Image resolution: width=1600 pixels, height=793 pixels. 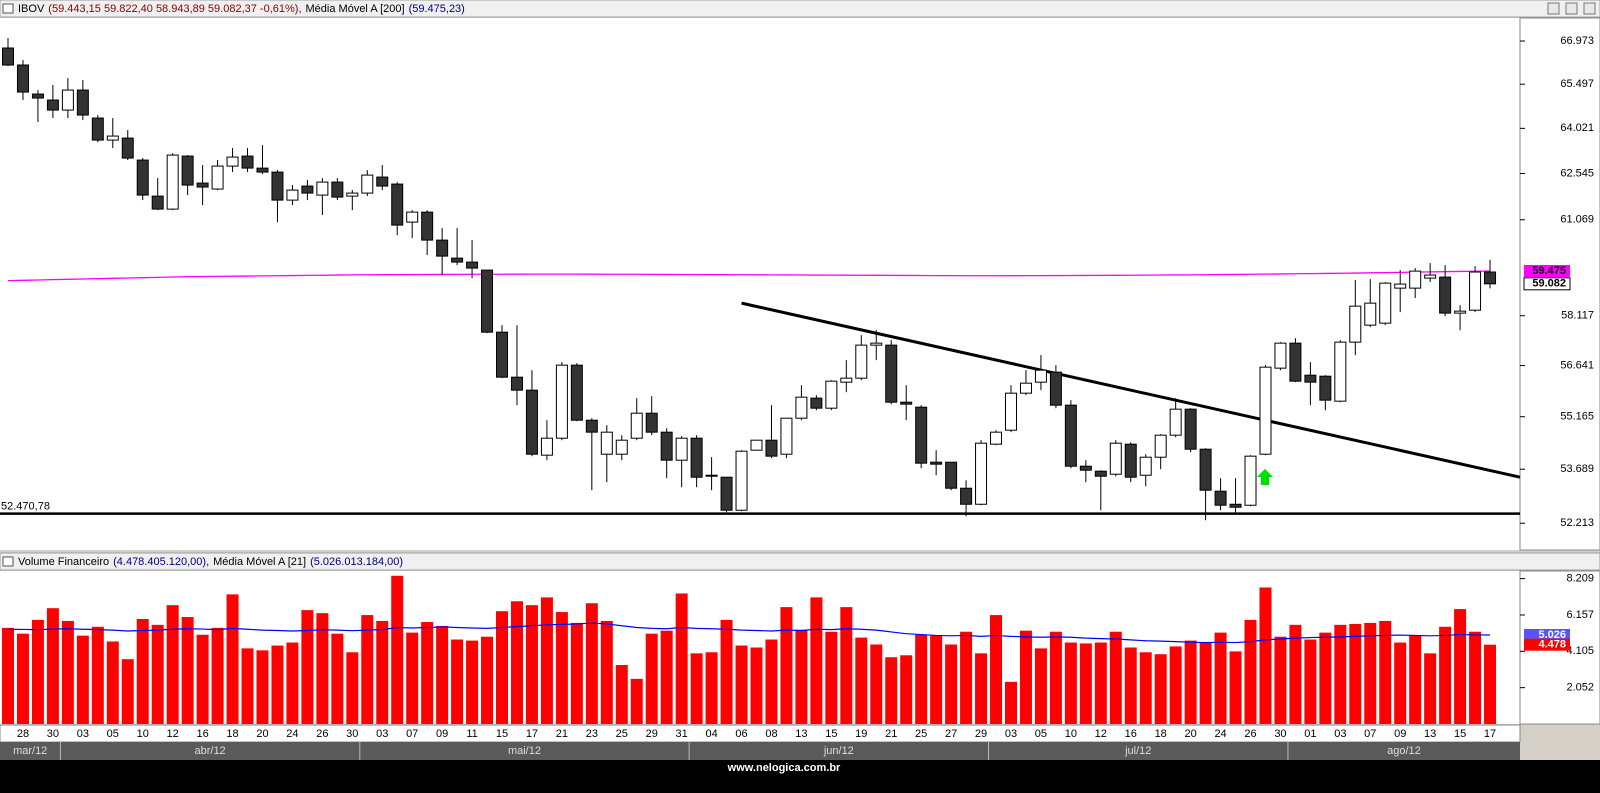 What do you see at coordinates (352, 734) in the screenshot?
I see `x-tick-label: 30` at bounding box center [352, 734].